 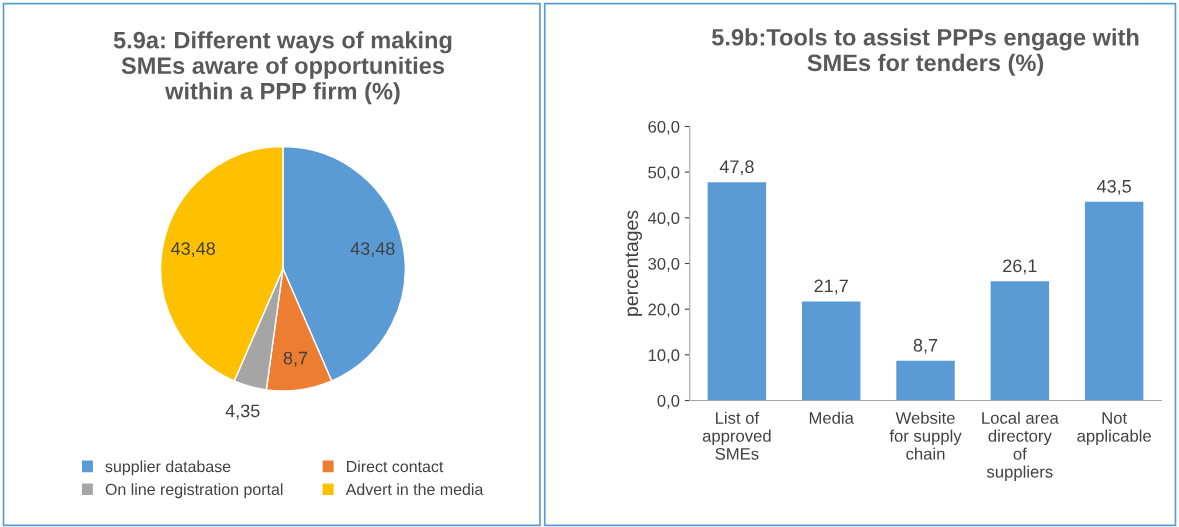 I want to click on y-tick-label: 60,0, so click(x=664, y=127).